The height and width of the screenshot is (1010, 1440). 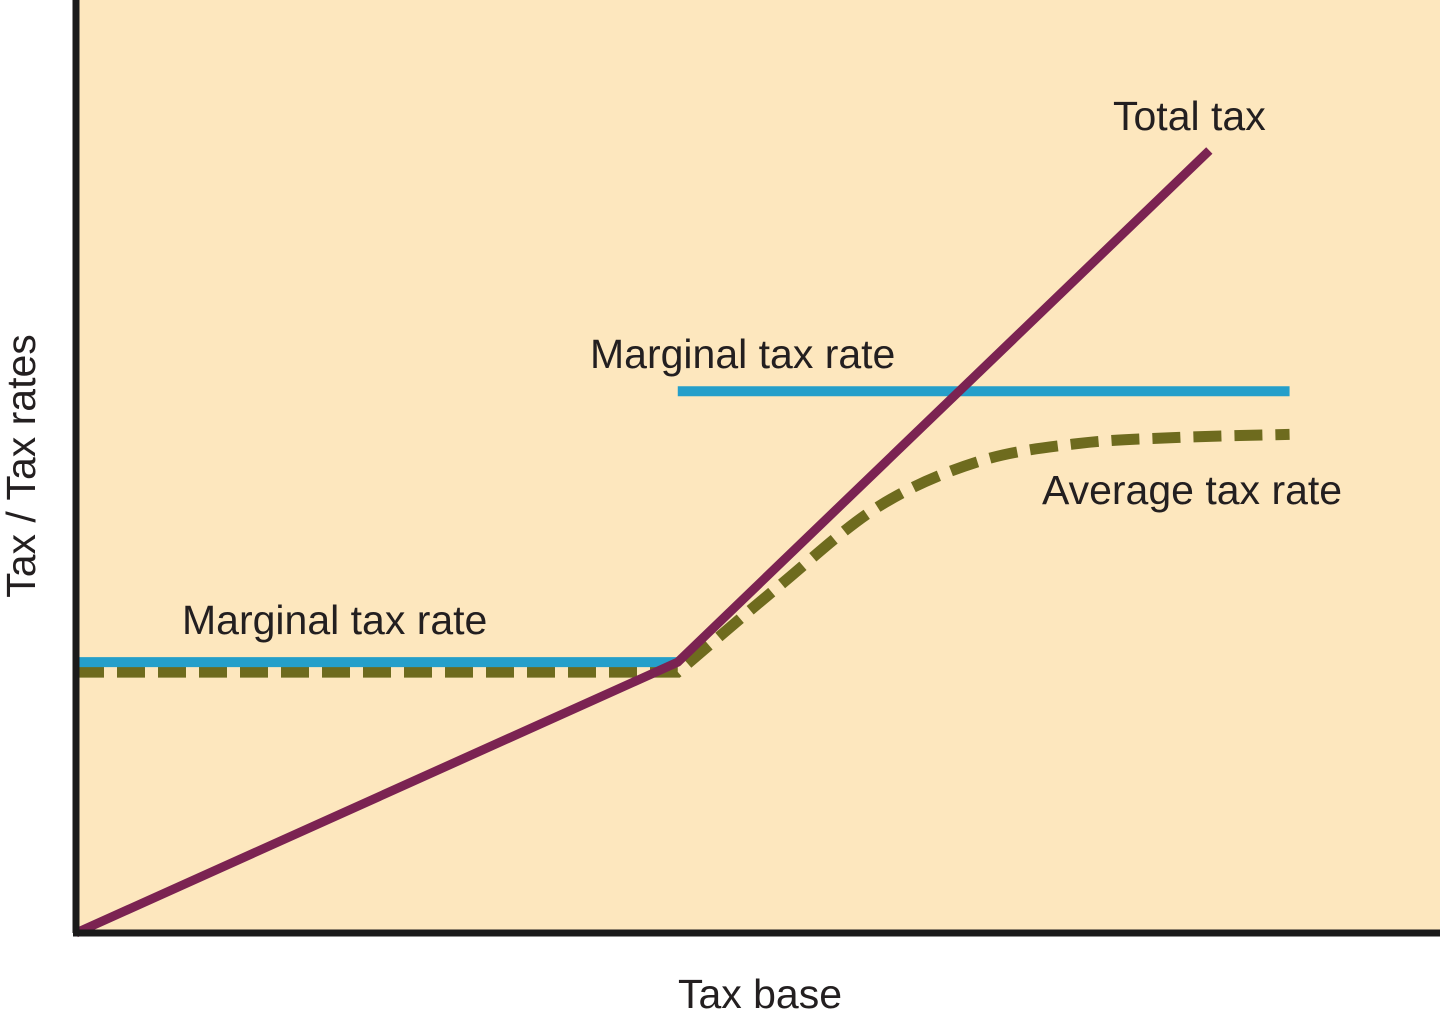 What do you see at coordinates (760, 990) in the screenshot?
I see `x-axis-label: Tax base` at bounding box center [760, 990].